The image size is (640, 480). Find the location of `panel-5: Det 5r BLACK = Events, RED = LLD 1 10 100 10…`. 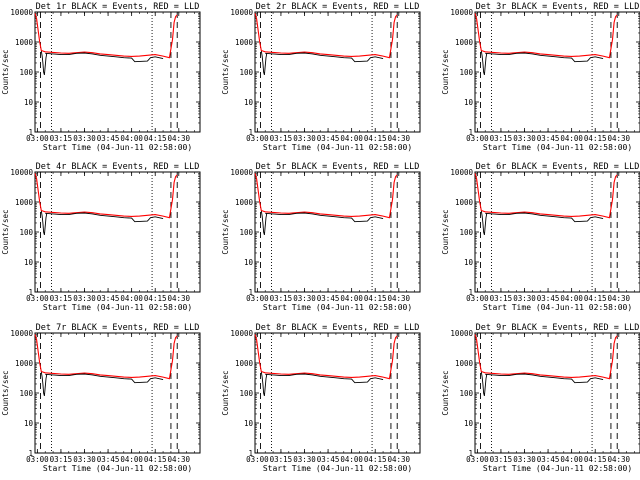

panel-5: Det 5r BLACK = Events, RED = LLD 1 10 100 10… is located at coordinates (321, 237).